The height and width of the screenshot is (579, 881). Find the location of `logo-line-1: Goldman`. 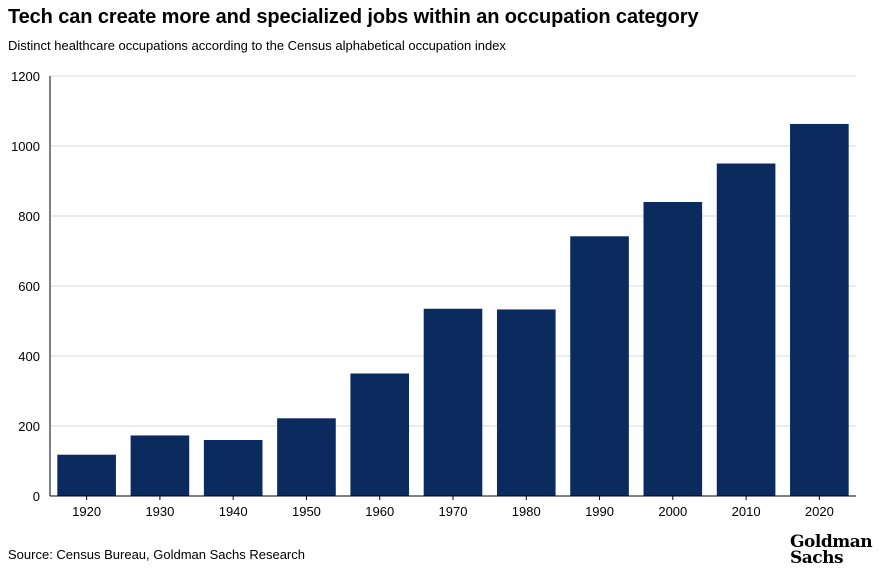

logo-line-1: Goldman is located at coordinates (831, 542).